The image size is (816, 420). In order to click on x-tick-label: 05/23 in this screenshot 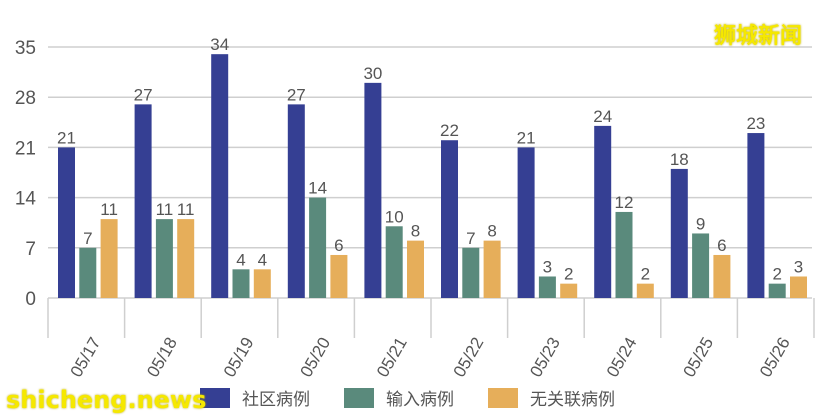, I will do `click(545, 357)`.